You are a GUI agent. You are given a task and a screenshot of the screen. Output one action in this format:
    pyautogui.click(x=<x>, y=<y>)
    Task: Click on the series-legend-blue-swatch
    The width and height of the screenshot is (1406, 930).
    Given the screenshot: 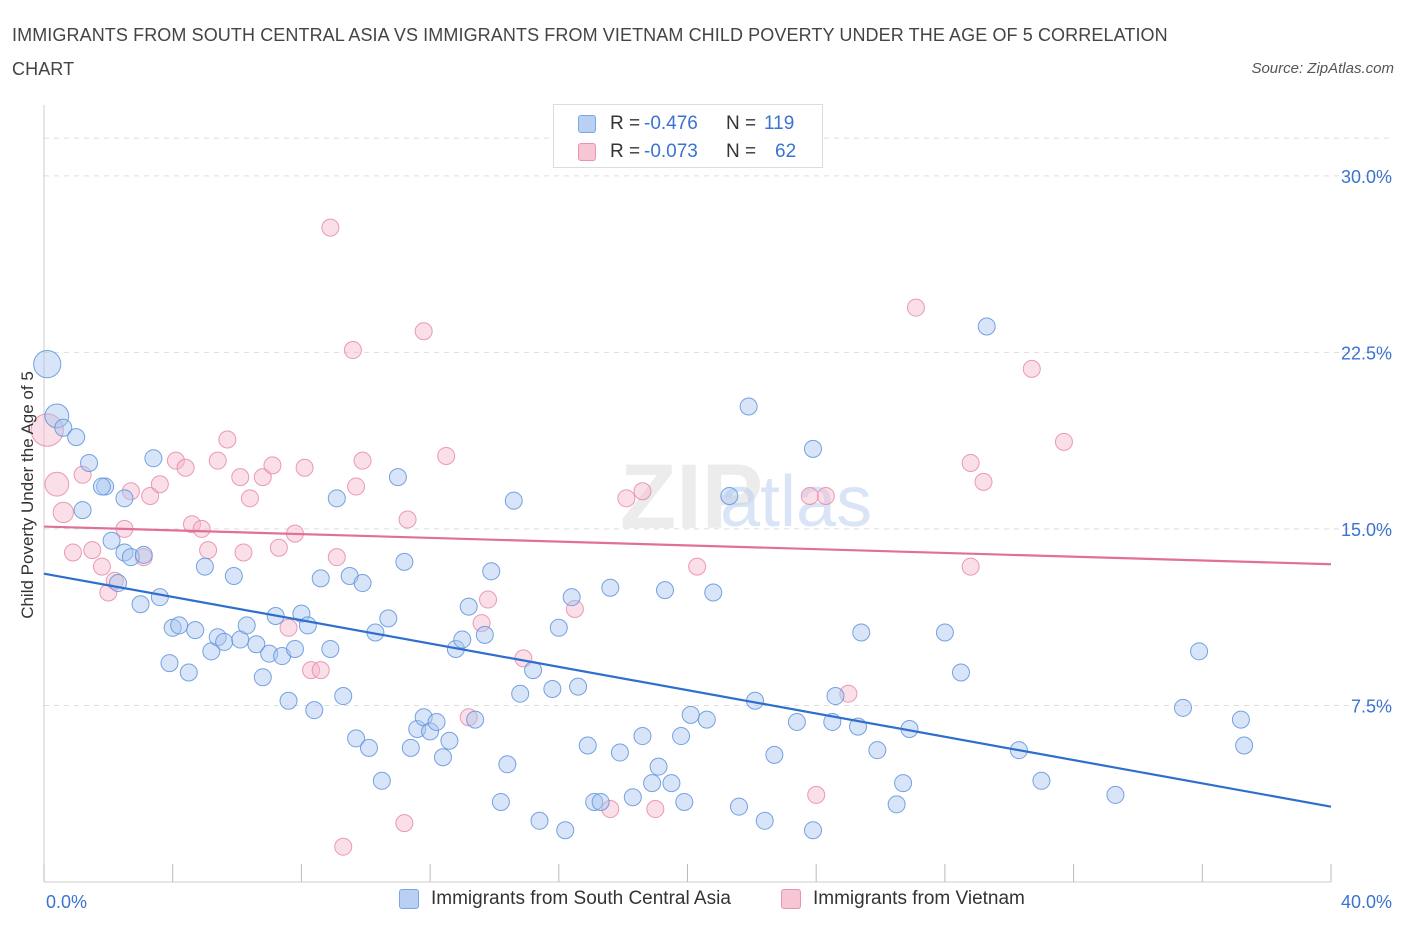 What is the action you would take?
    pyautogui.click(x=409, y=899)
    